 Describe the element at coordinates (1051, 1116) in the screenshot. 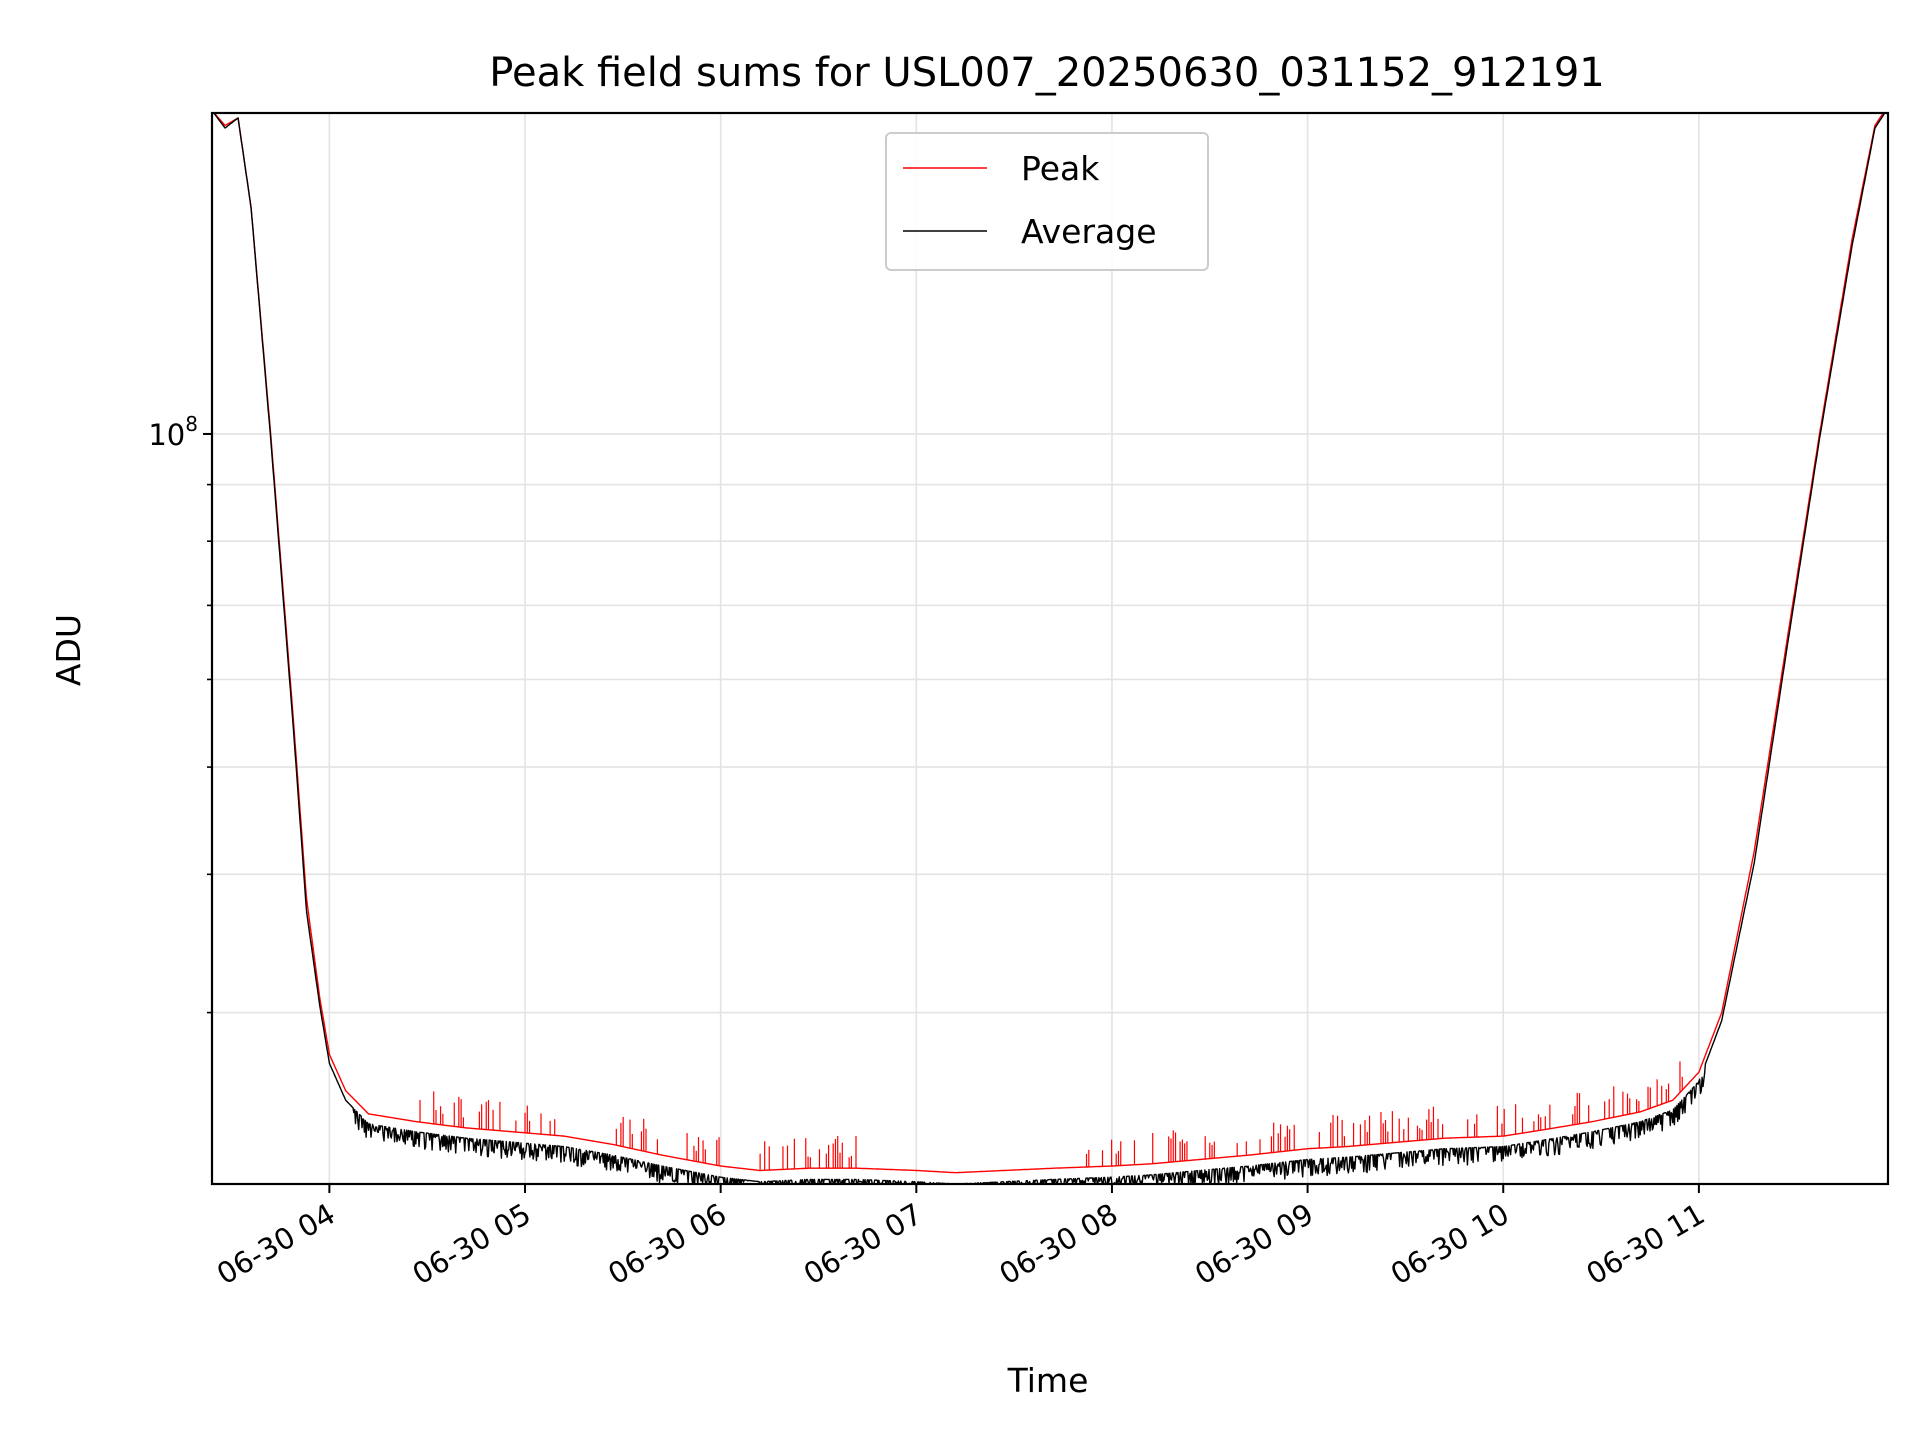

I see `peak-spike-marks` at that location.